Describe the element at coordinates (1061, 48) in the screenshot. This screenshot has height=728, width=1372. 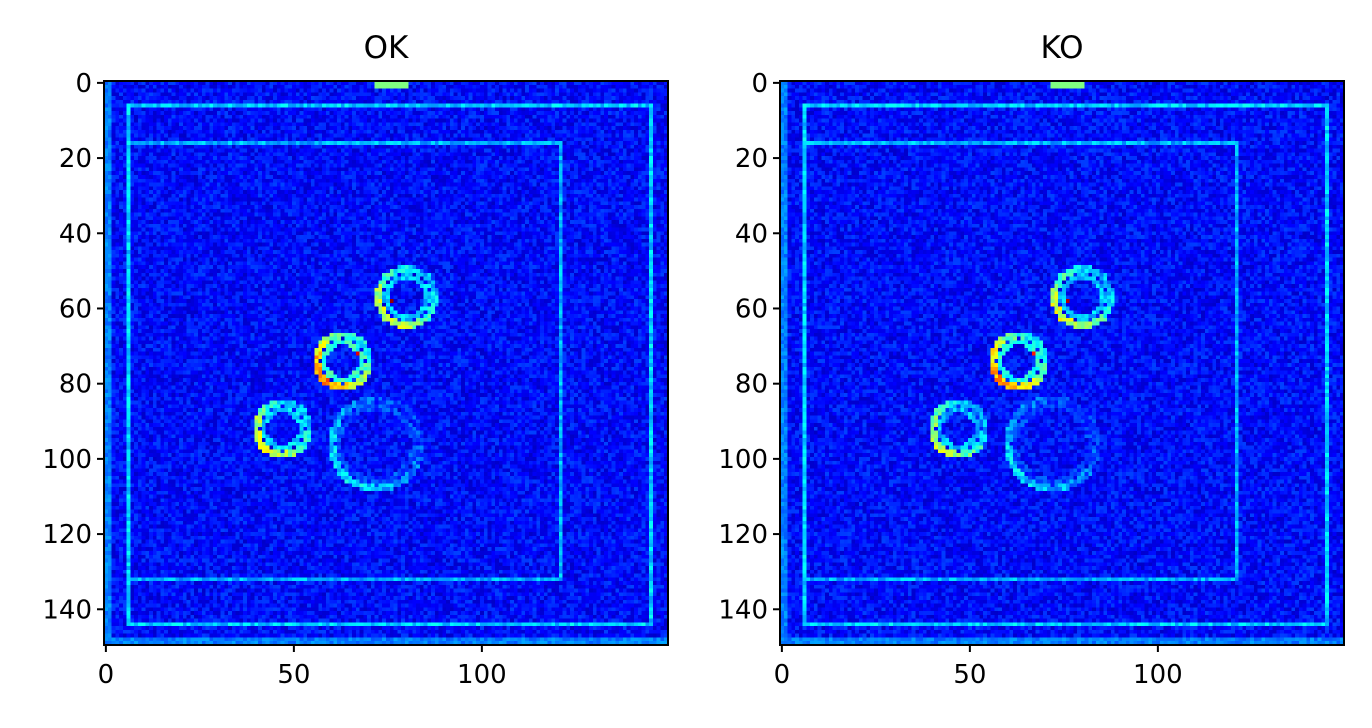
I see `chart-title: KO` at that location.